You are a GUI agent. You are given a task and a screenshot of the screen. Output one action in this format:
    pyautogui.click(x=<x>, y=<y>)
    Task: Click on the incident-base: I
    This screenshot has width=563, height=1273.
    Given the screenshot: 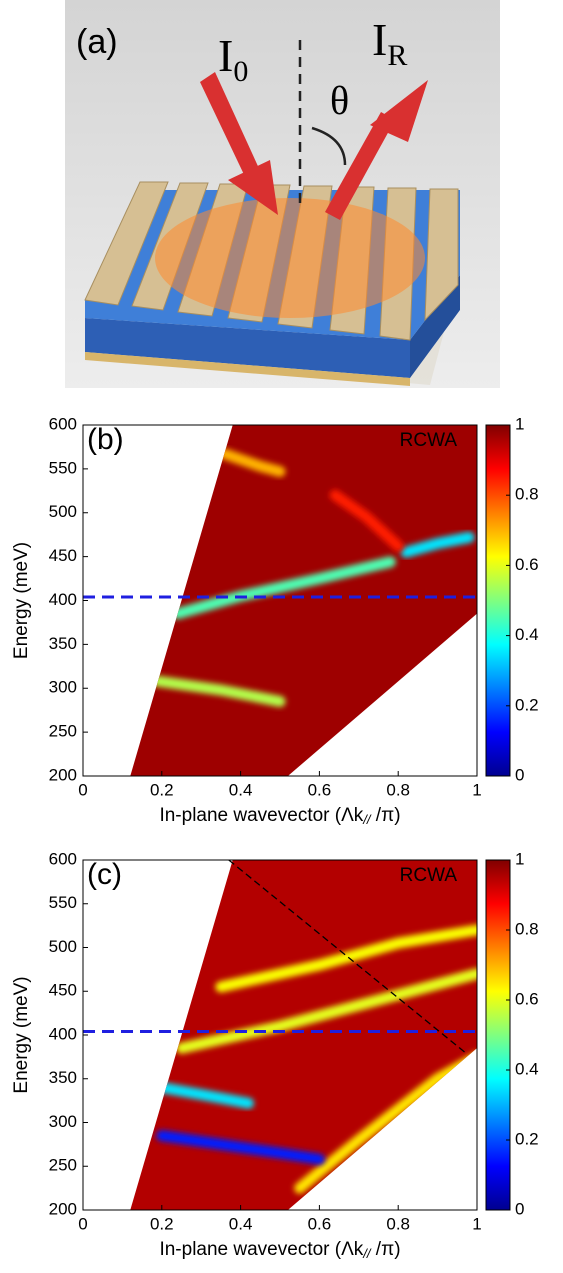 What is the action you would take?
    pyautogui.click(x=225, y=55)
    